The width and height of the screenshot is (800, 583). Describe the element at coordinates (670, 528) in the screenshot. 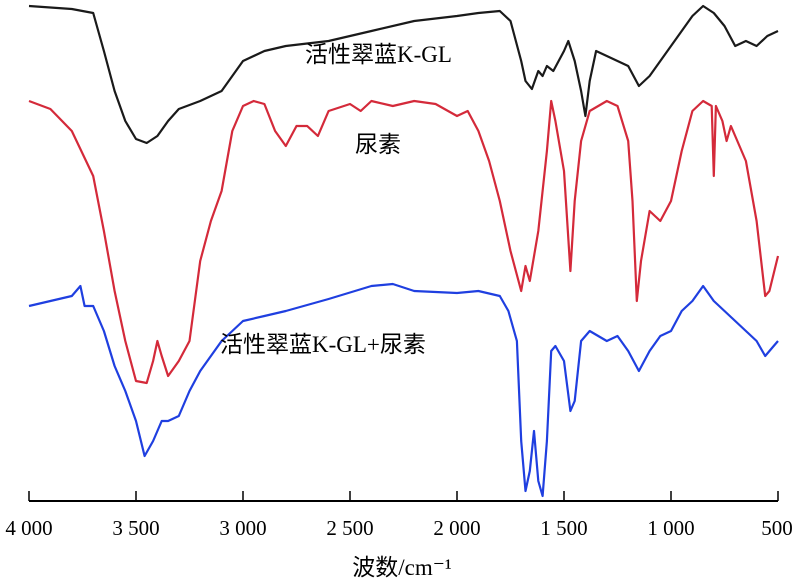

I see `x-tick-label: 1 000` at that location.